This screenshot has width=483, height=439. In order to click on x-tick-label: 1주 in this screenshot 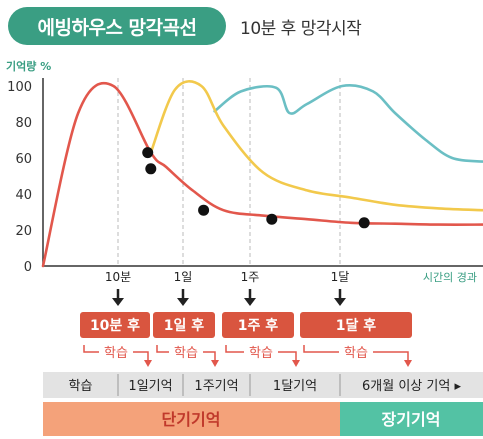, I will do `click(250, 277)`.